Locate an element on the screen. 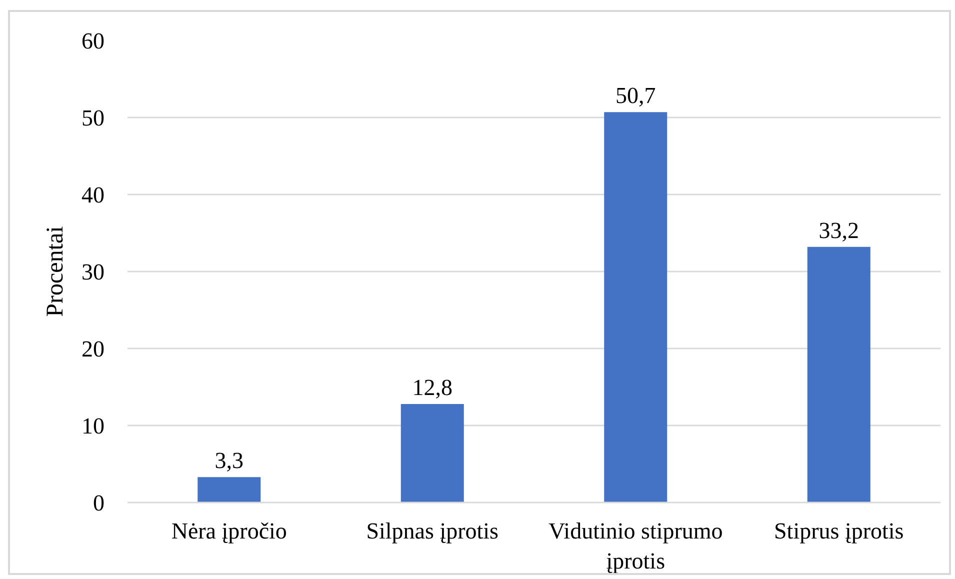 The width and height of the screenshot is (955, 579). y-tick-label: 0 is located at coordinates (98, 503).